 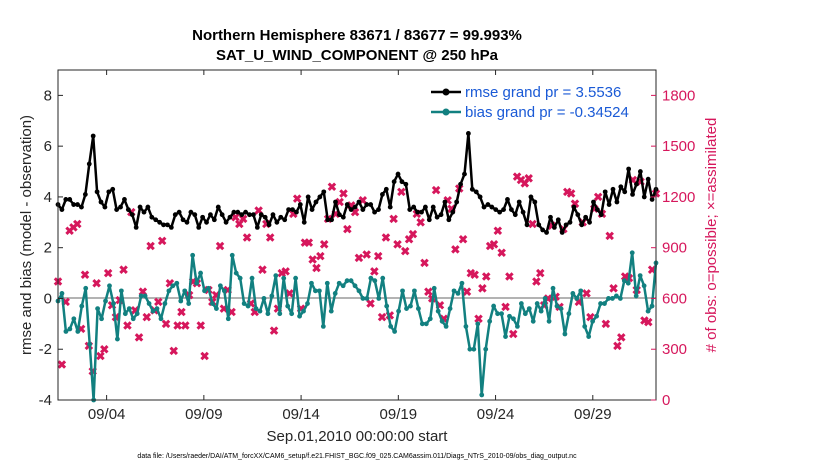 What do you see at coordinates (678, 146) in the screenshot?
I see `y-right-tick-label: 1500` at bounding box center [678, 146].